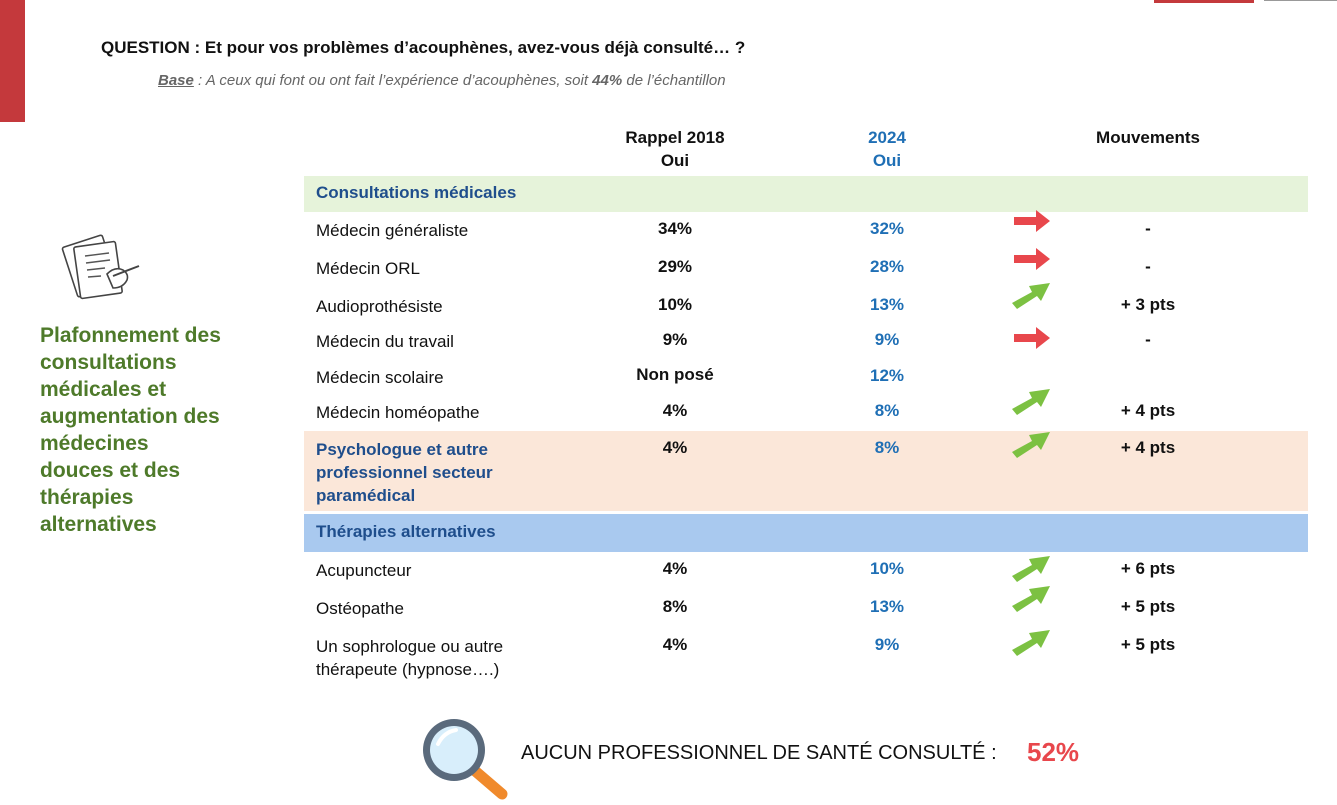 The width and height of the screenshot is (1337, 805). I want to click on top-divider-line, so click(1300, 0).